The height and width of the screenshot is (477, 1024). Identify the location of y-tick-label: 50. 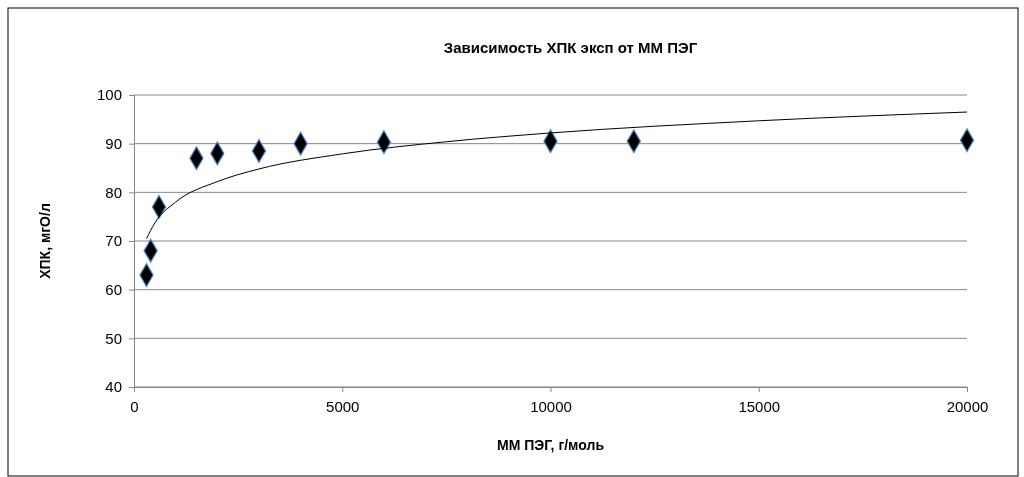
(113, 338).